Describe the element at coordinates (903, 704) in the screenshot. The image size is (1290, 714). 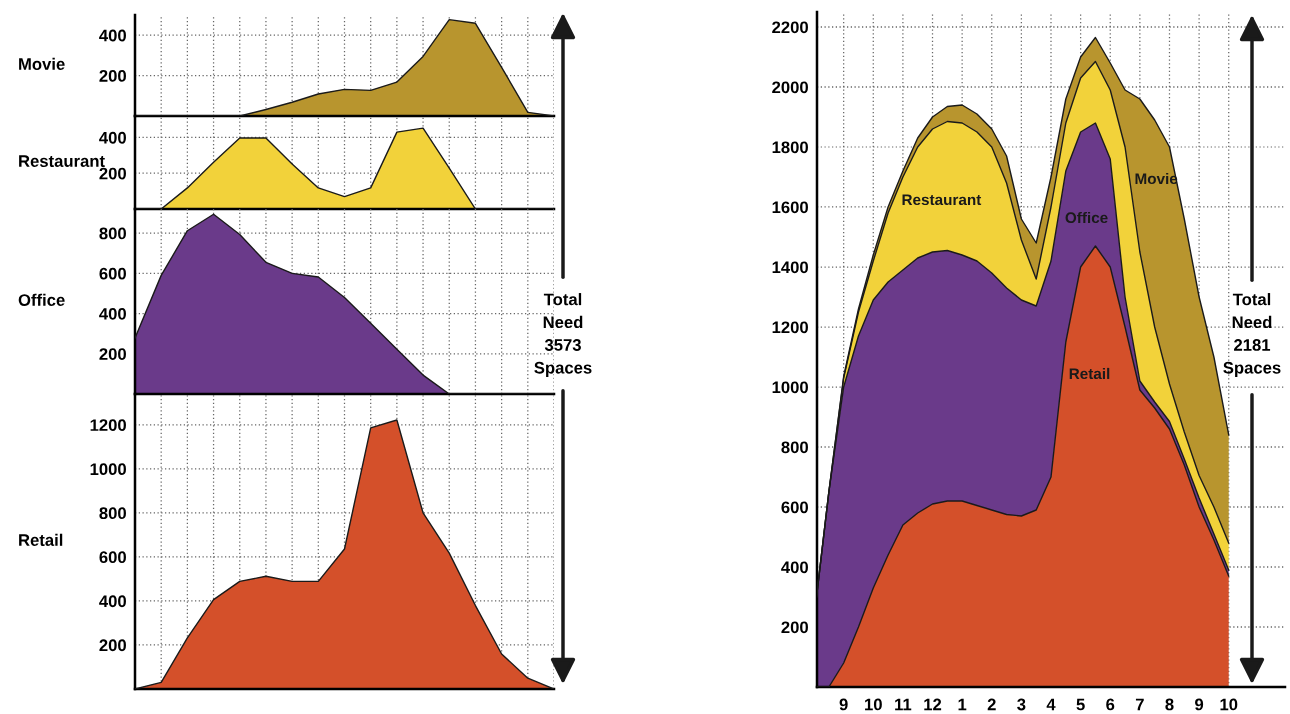
I see `x-tick-label: 11` at that location.